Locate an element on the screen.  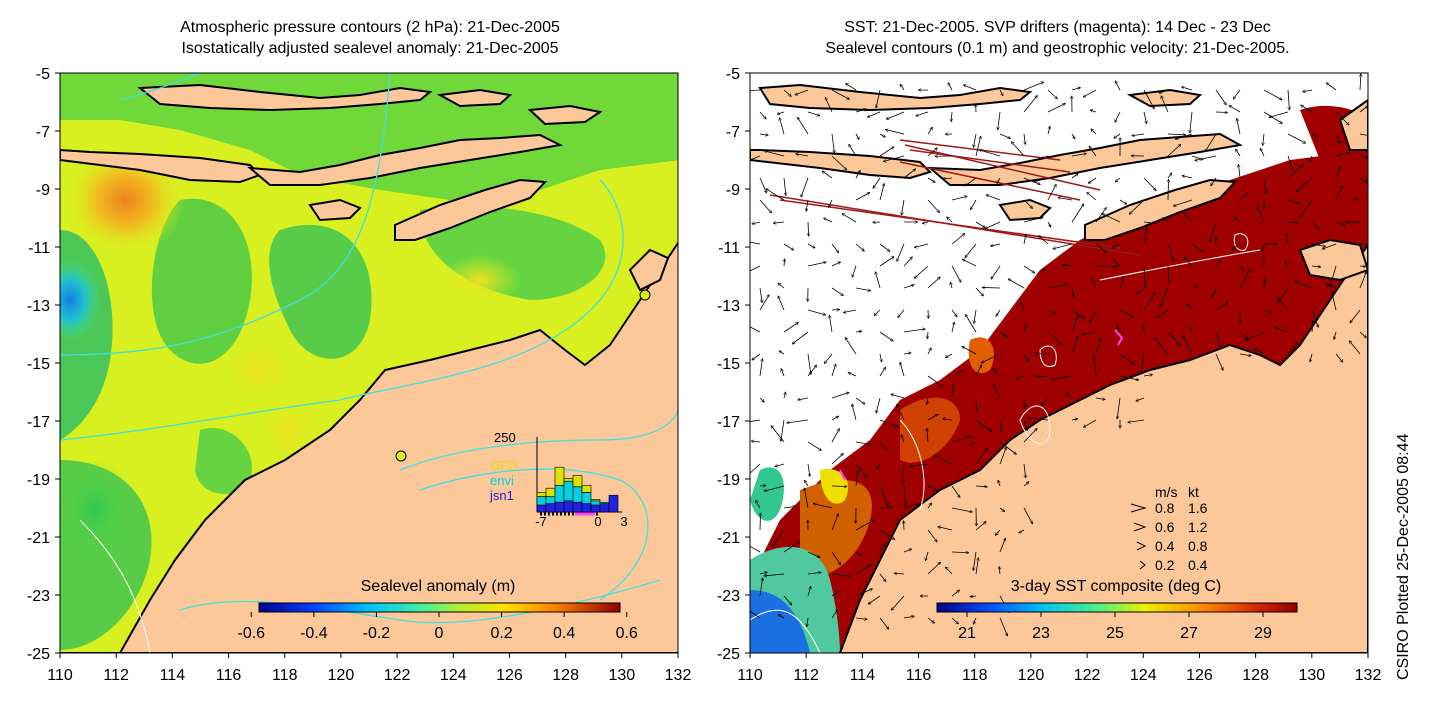
sealevel-contour-white is located at coordinates (115, 586).